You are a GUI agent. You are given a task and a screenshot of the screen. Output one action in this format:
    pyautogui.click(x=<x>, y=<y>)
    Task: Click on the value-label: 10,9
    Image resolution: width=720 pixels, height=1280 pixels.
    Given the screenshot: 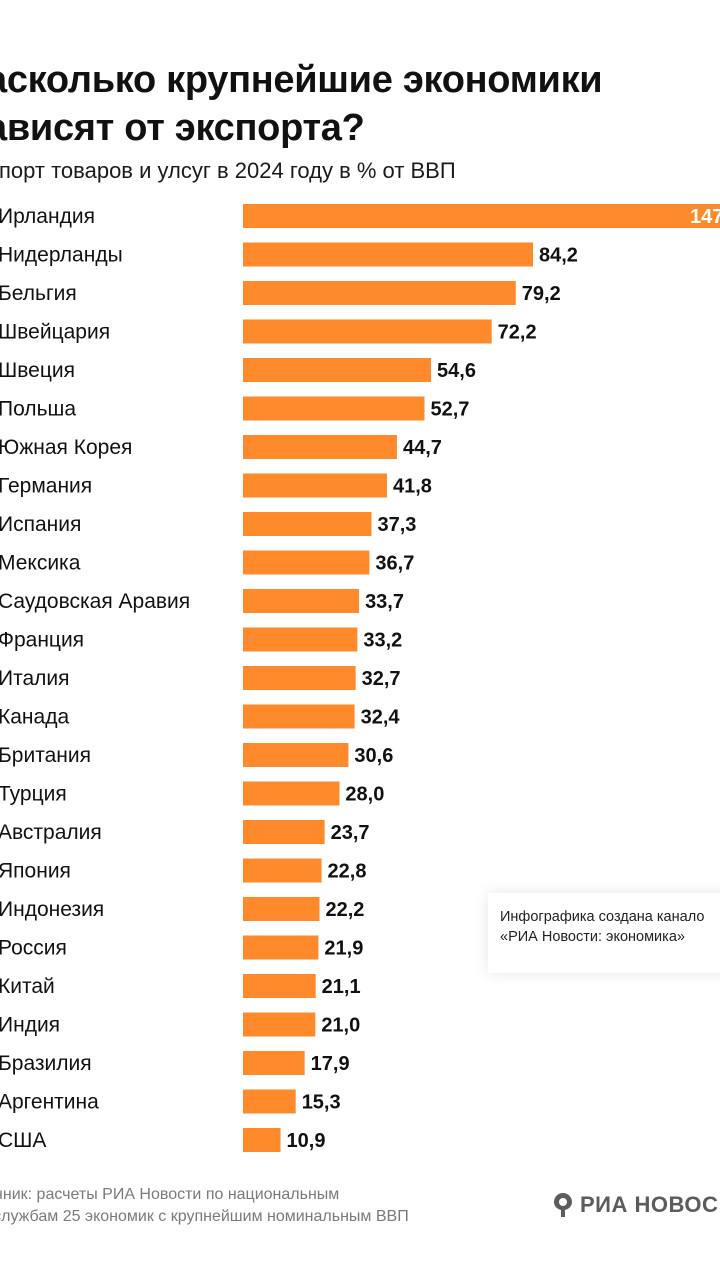 What is the action you would take?
    pyautogui.click(x=306, y=1141)
    